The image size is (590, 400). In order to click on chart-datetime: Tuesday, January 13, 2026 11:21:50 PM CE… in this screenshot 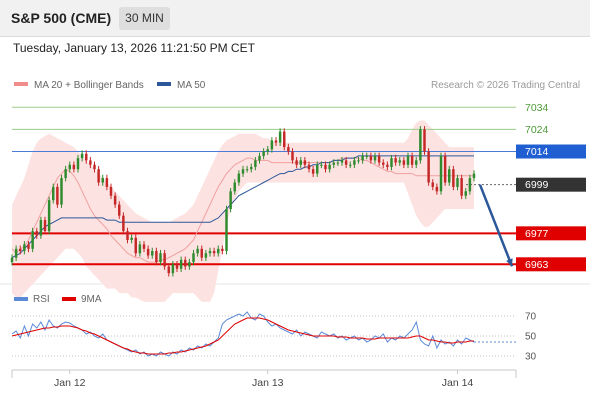, I will do `click(134, 48)`.